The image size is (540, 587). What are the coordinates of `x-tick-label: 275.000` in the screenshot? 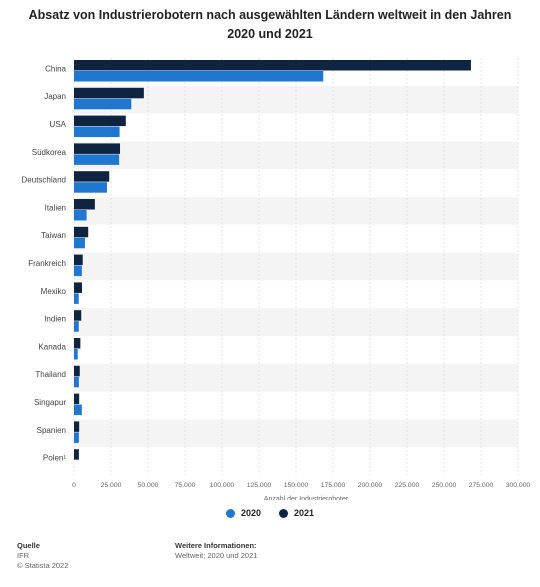 It's located at (481, 485).